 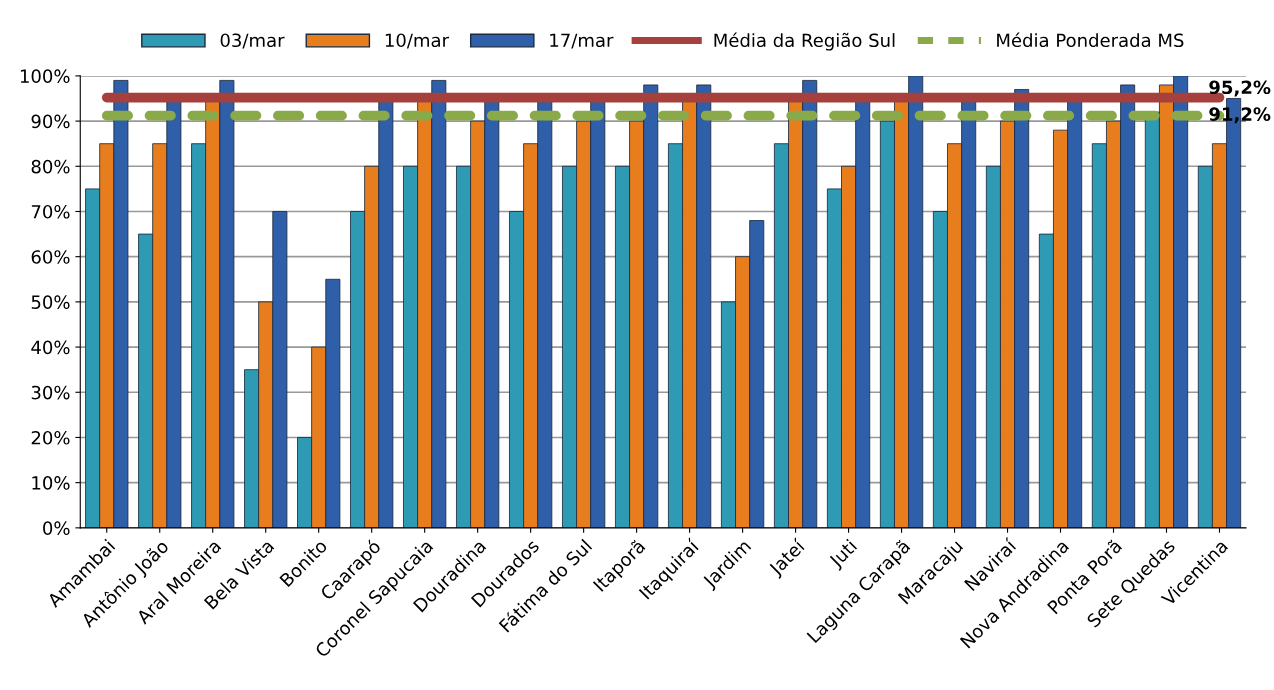 I want to click on y-tick-label: 90%, so click(x=50, y=121).